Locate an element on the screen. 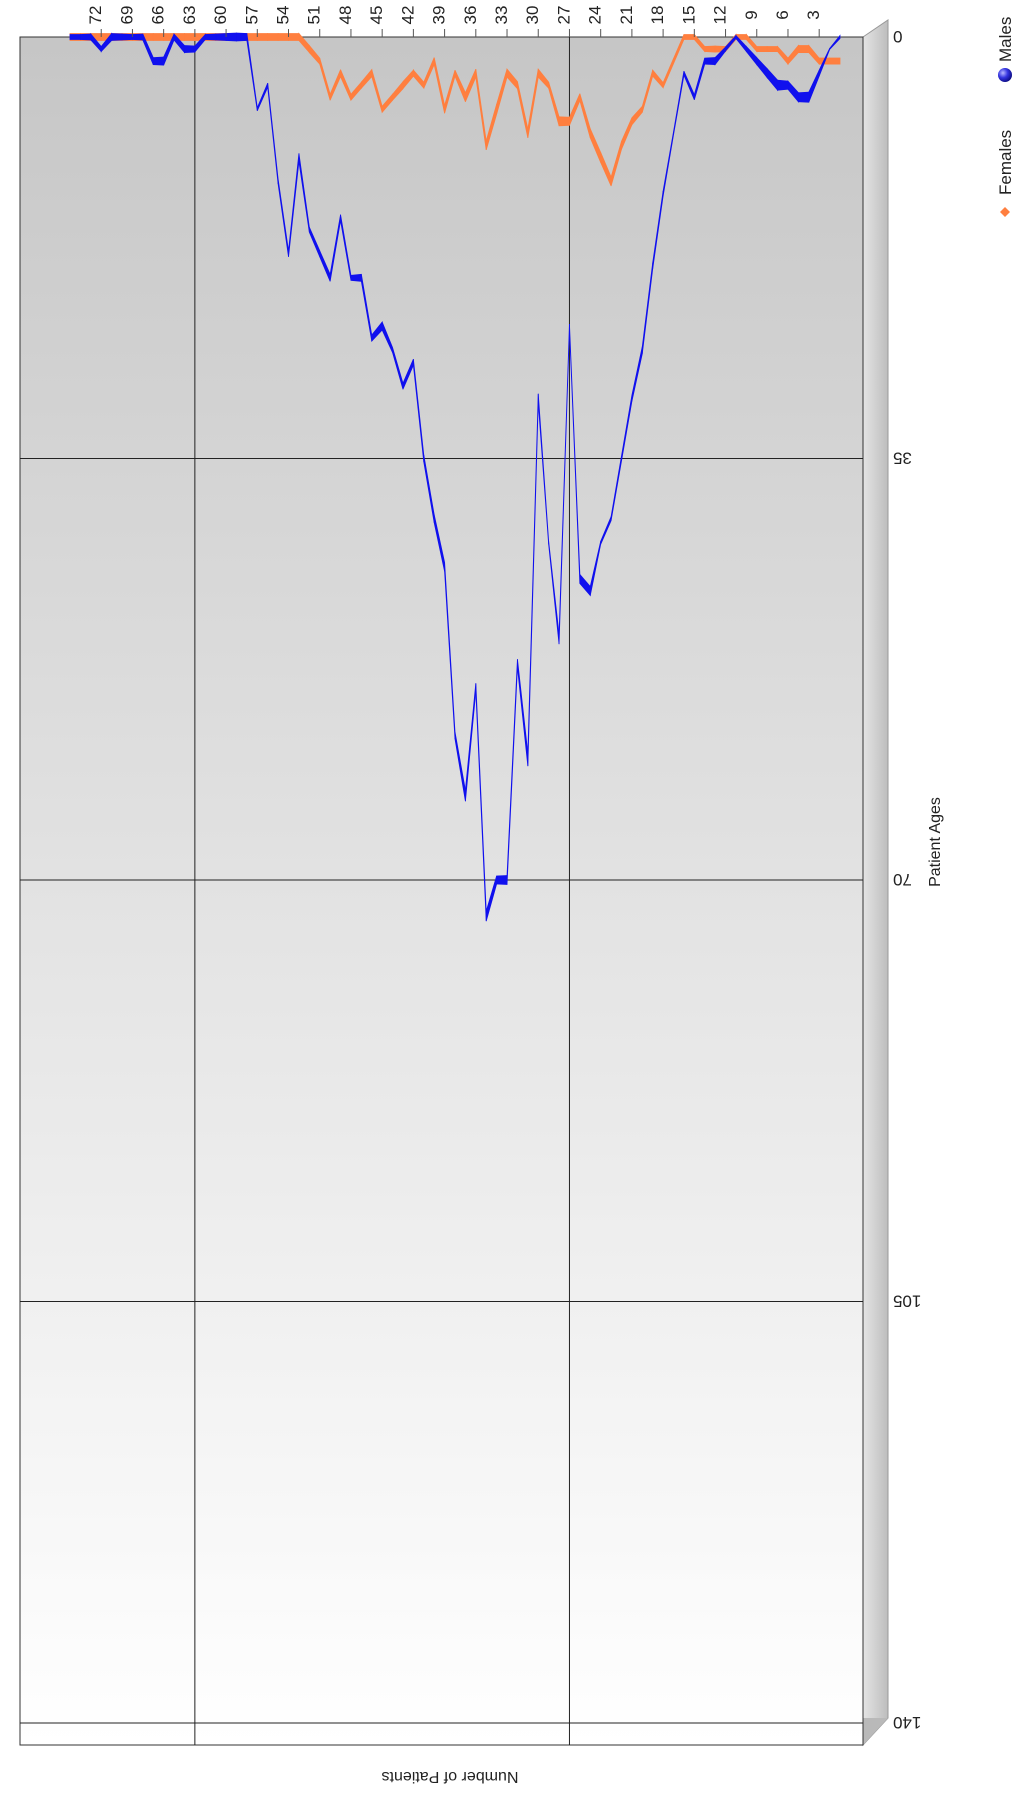  x-tick-label: 69 is located at coordinates (126, 15).